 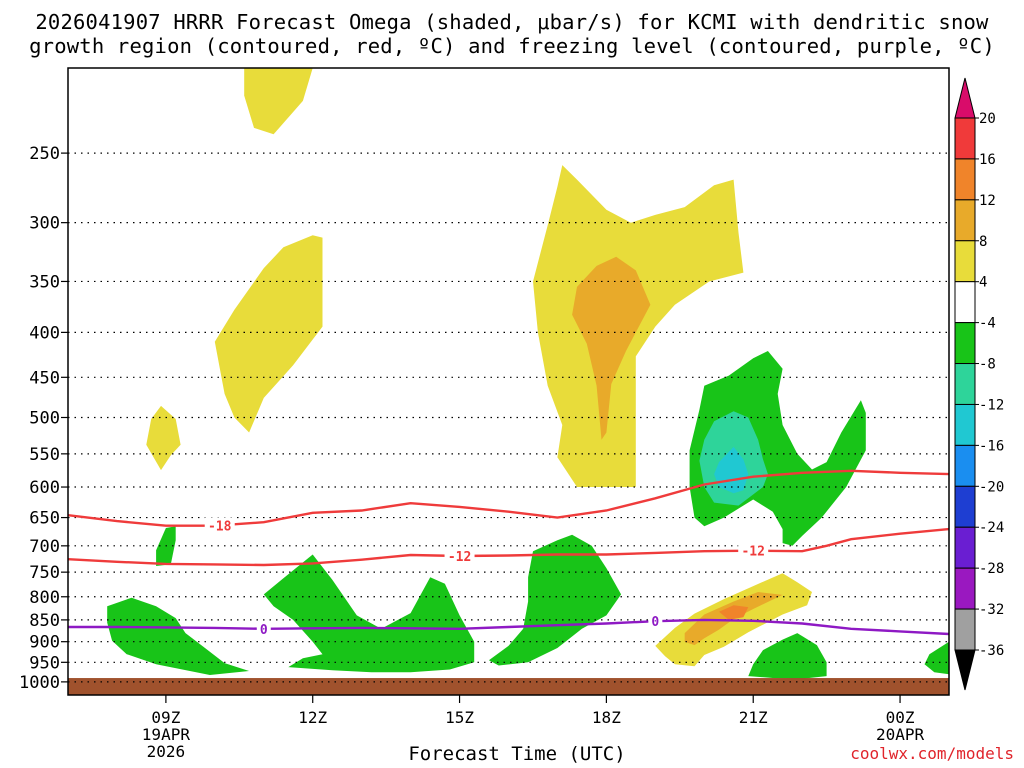 What do you see at coordinates (44, 519) in the screenshot?
I see `y-tick-label-650: 650` at bounding box center [44, 519].